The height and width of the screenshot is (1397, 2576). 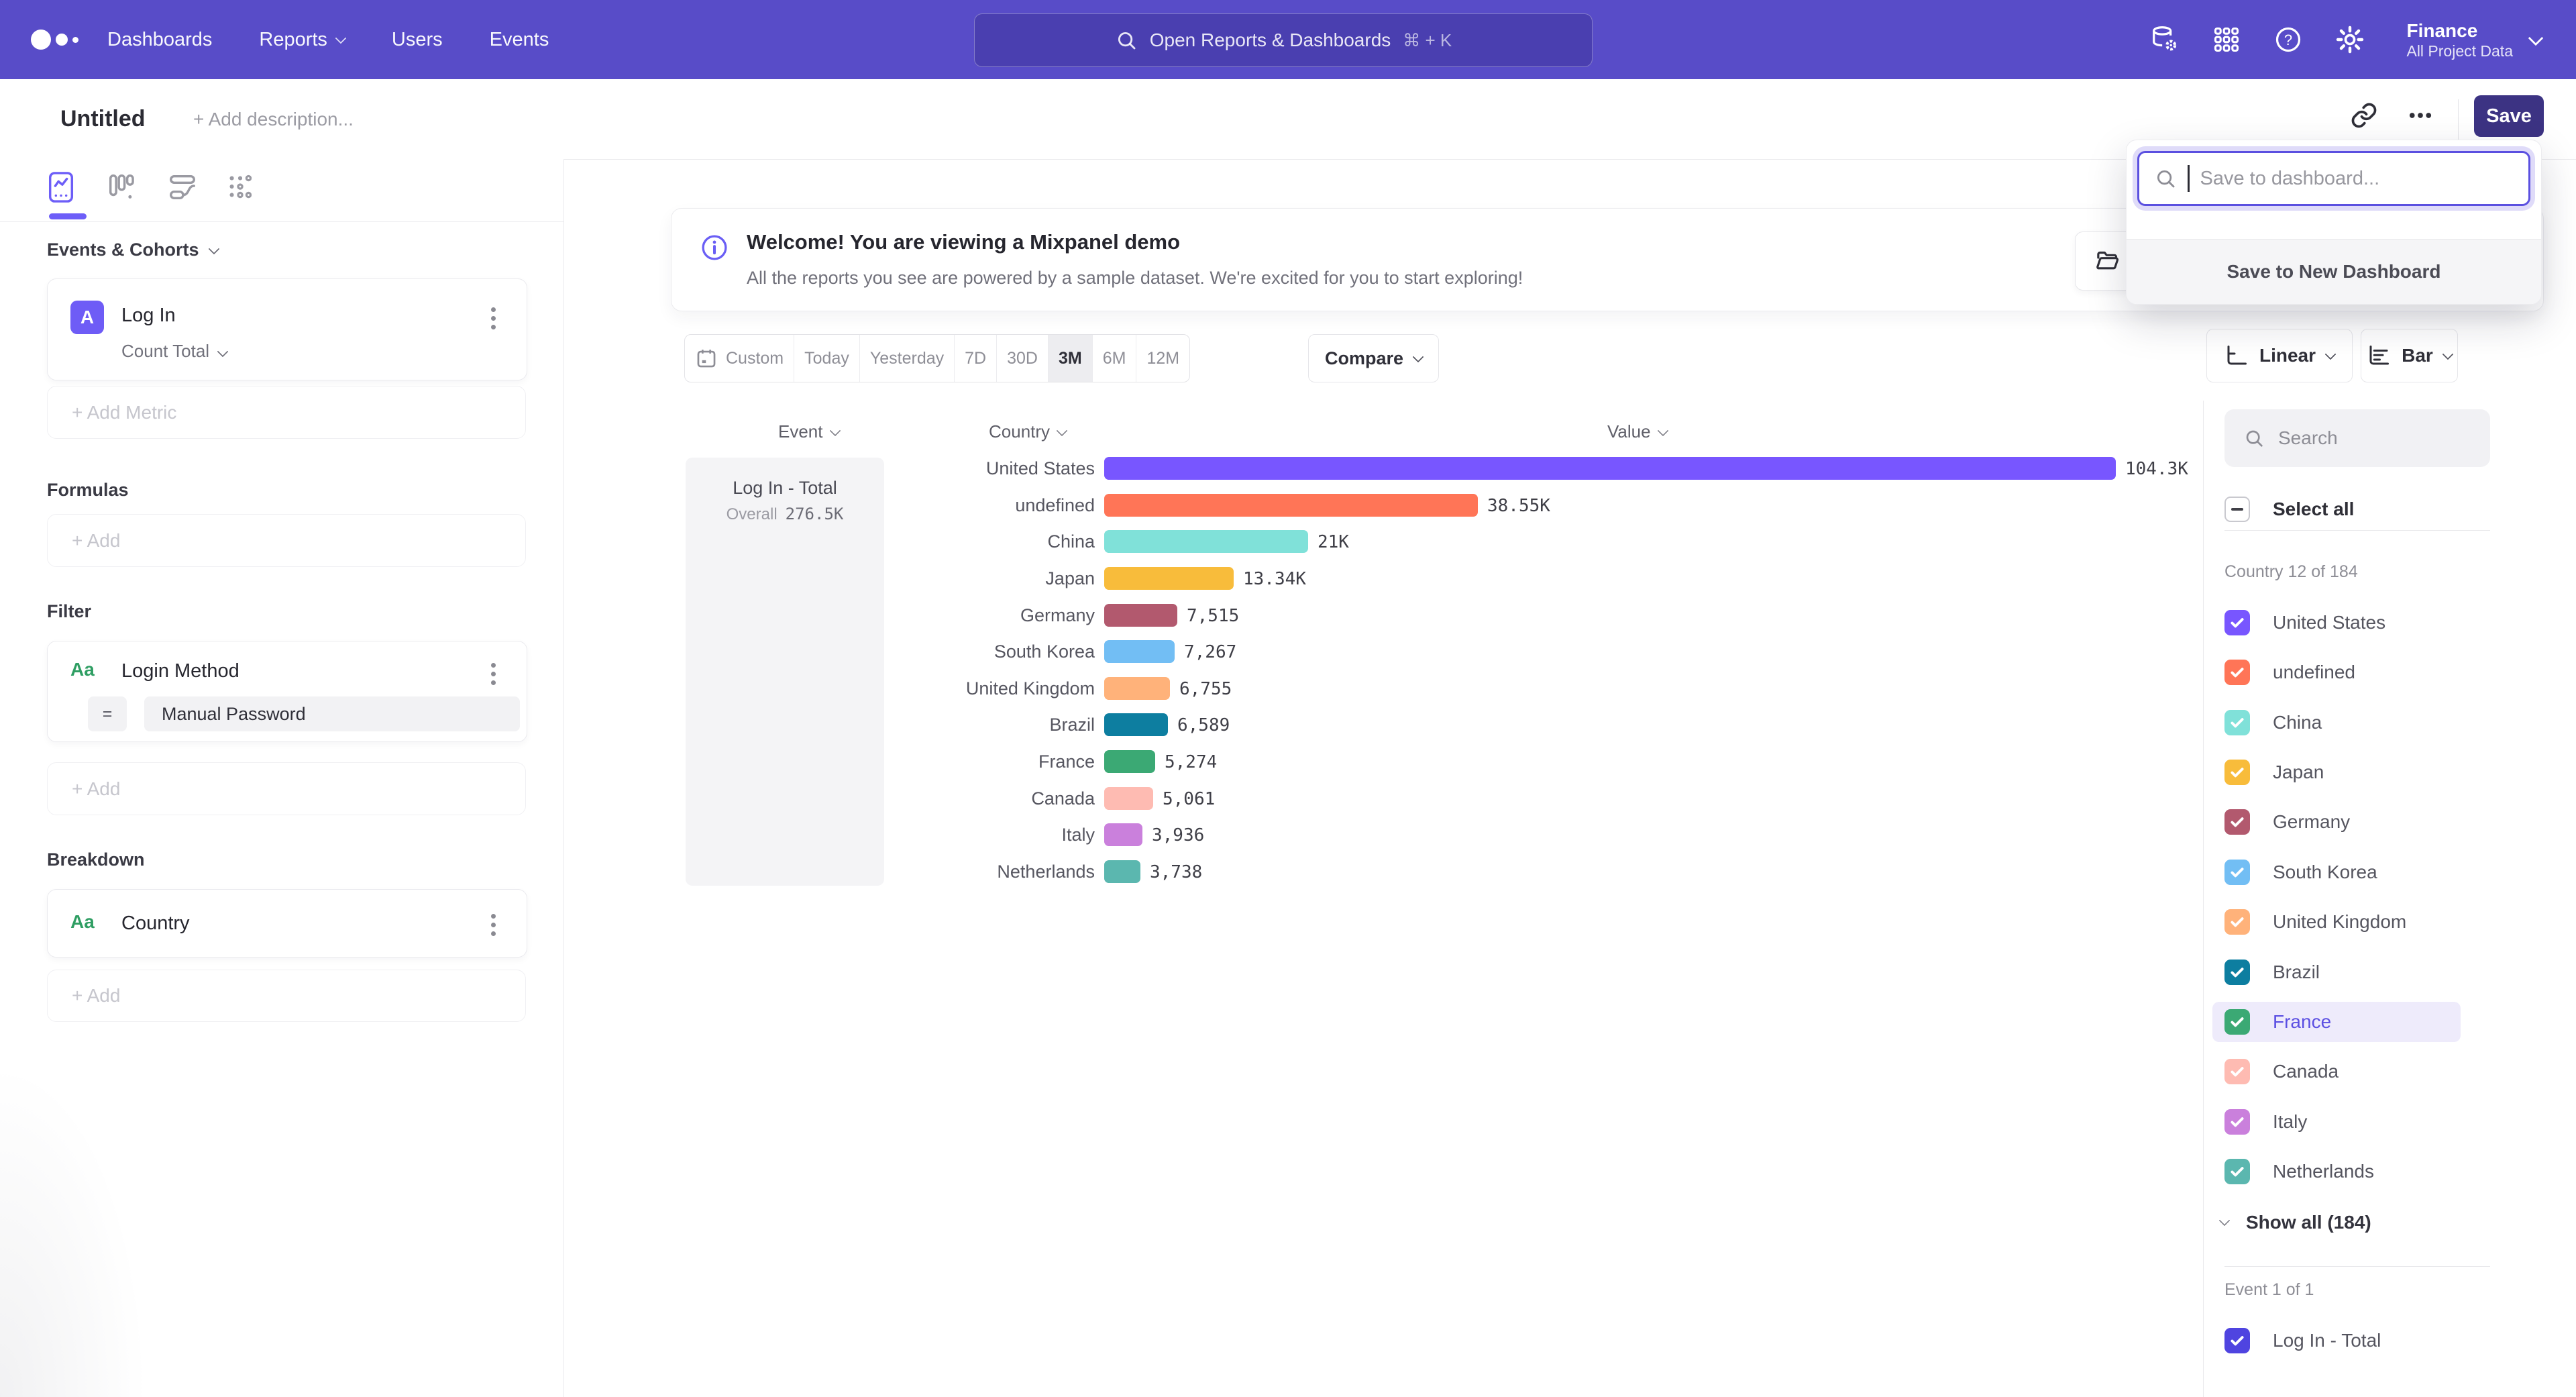 What do you see at coordinates (2336, 922) in the screenshot?
I see `legend-row-united-kingdom: United Kingdom` at bounding box center [2336, 922].